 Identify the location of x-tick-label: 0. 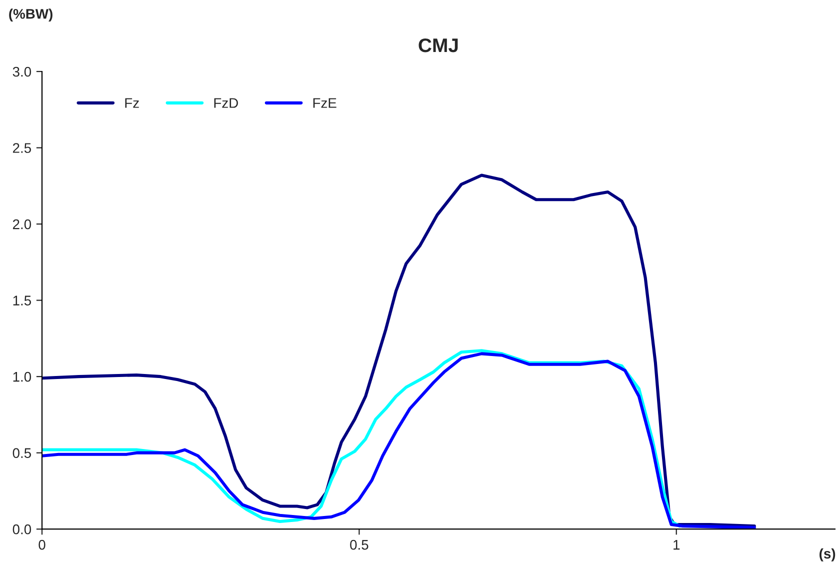
(42, 545).